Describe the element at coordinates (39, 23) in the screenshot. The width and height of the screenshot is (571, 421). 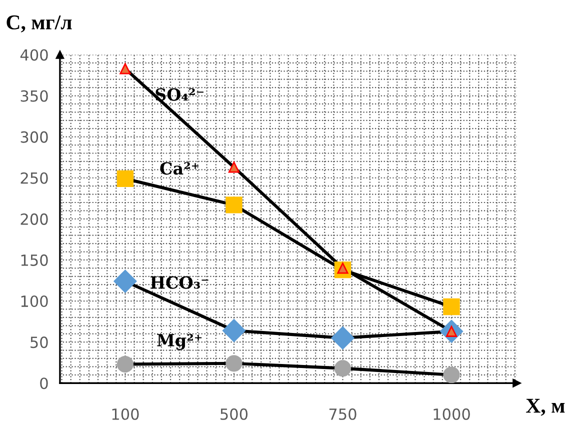
I see `y-axis-title: C, мг/л` at that location.